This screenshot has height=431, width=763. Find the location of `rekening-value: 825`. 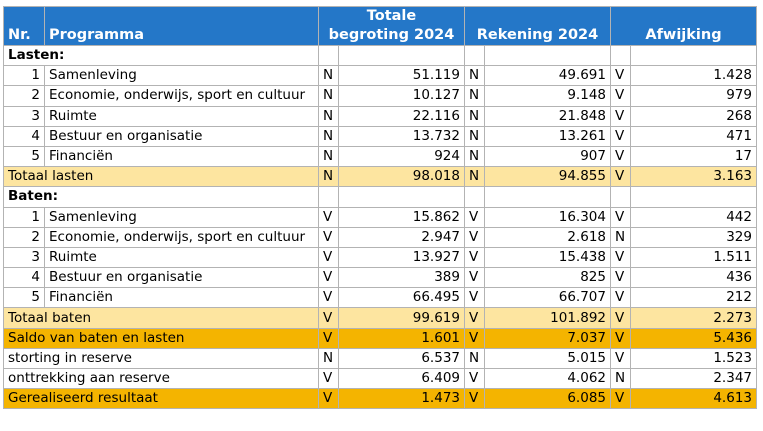

rekening-value: 825 is located at coordinates (547, 278).